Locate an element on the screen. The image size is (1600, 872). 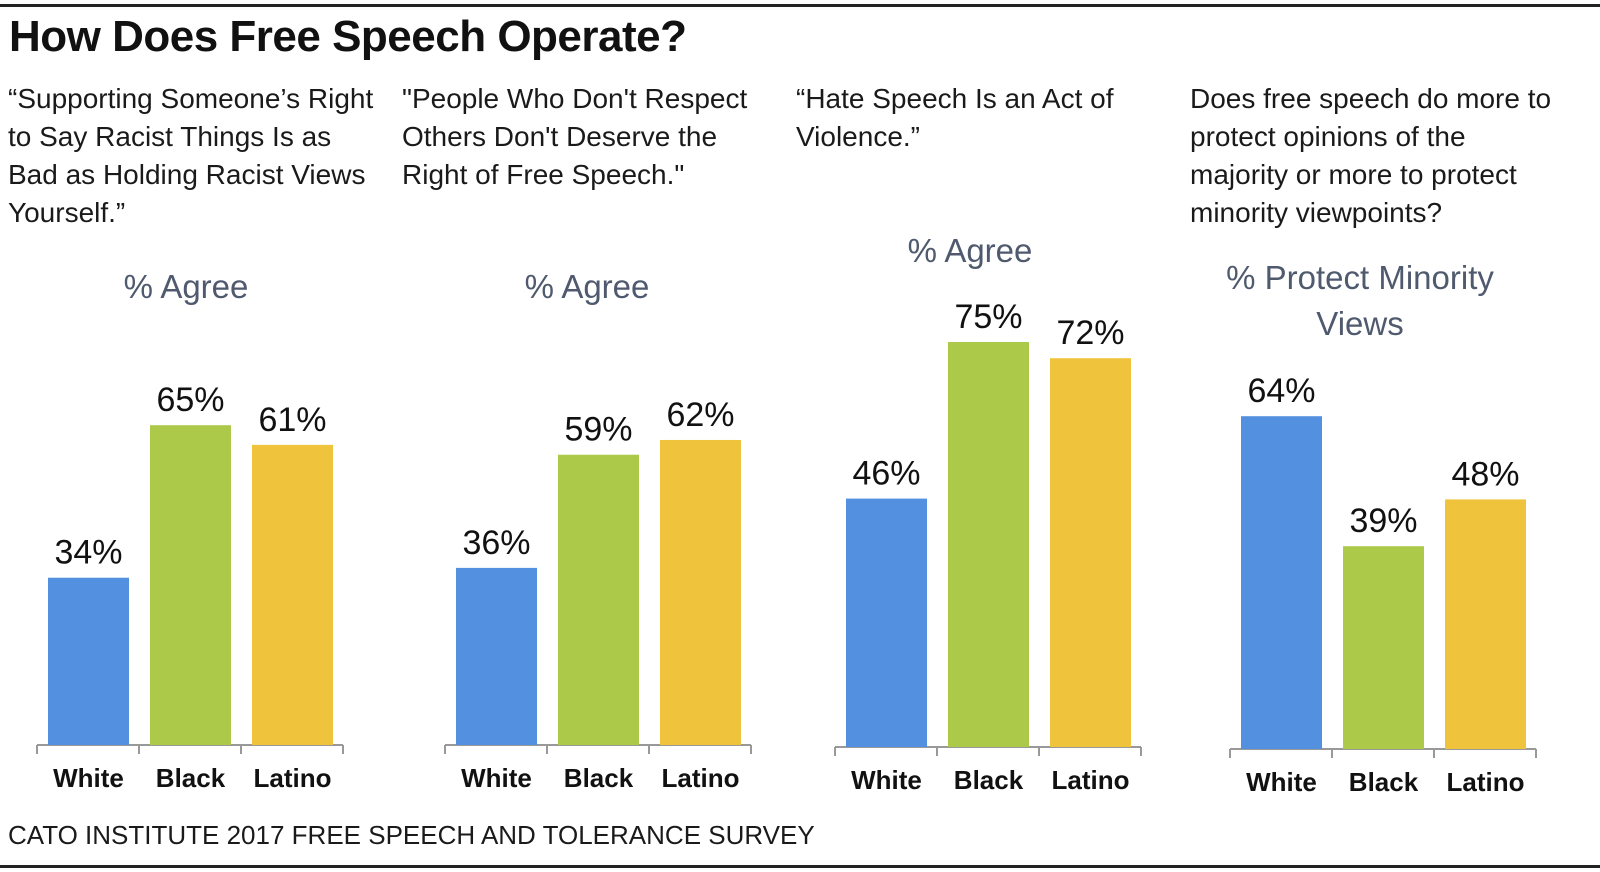
chart-2-bar-latino is located at coordinates (700, 592).